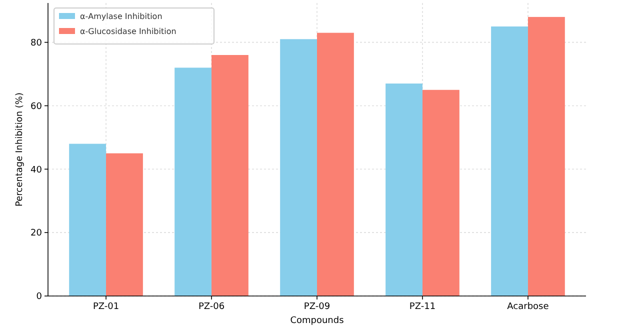 Image resolution: width=625 pixels, height=326 pixels. What do you see at coordinates (20, 149) in the screenshot?
I see `y-axis-title: Percentage Inhibition (%)` at bounding box center [20, 149].